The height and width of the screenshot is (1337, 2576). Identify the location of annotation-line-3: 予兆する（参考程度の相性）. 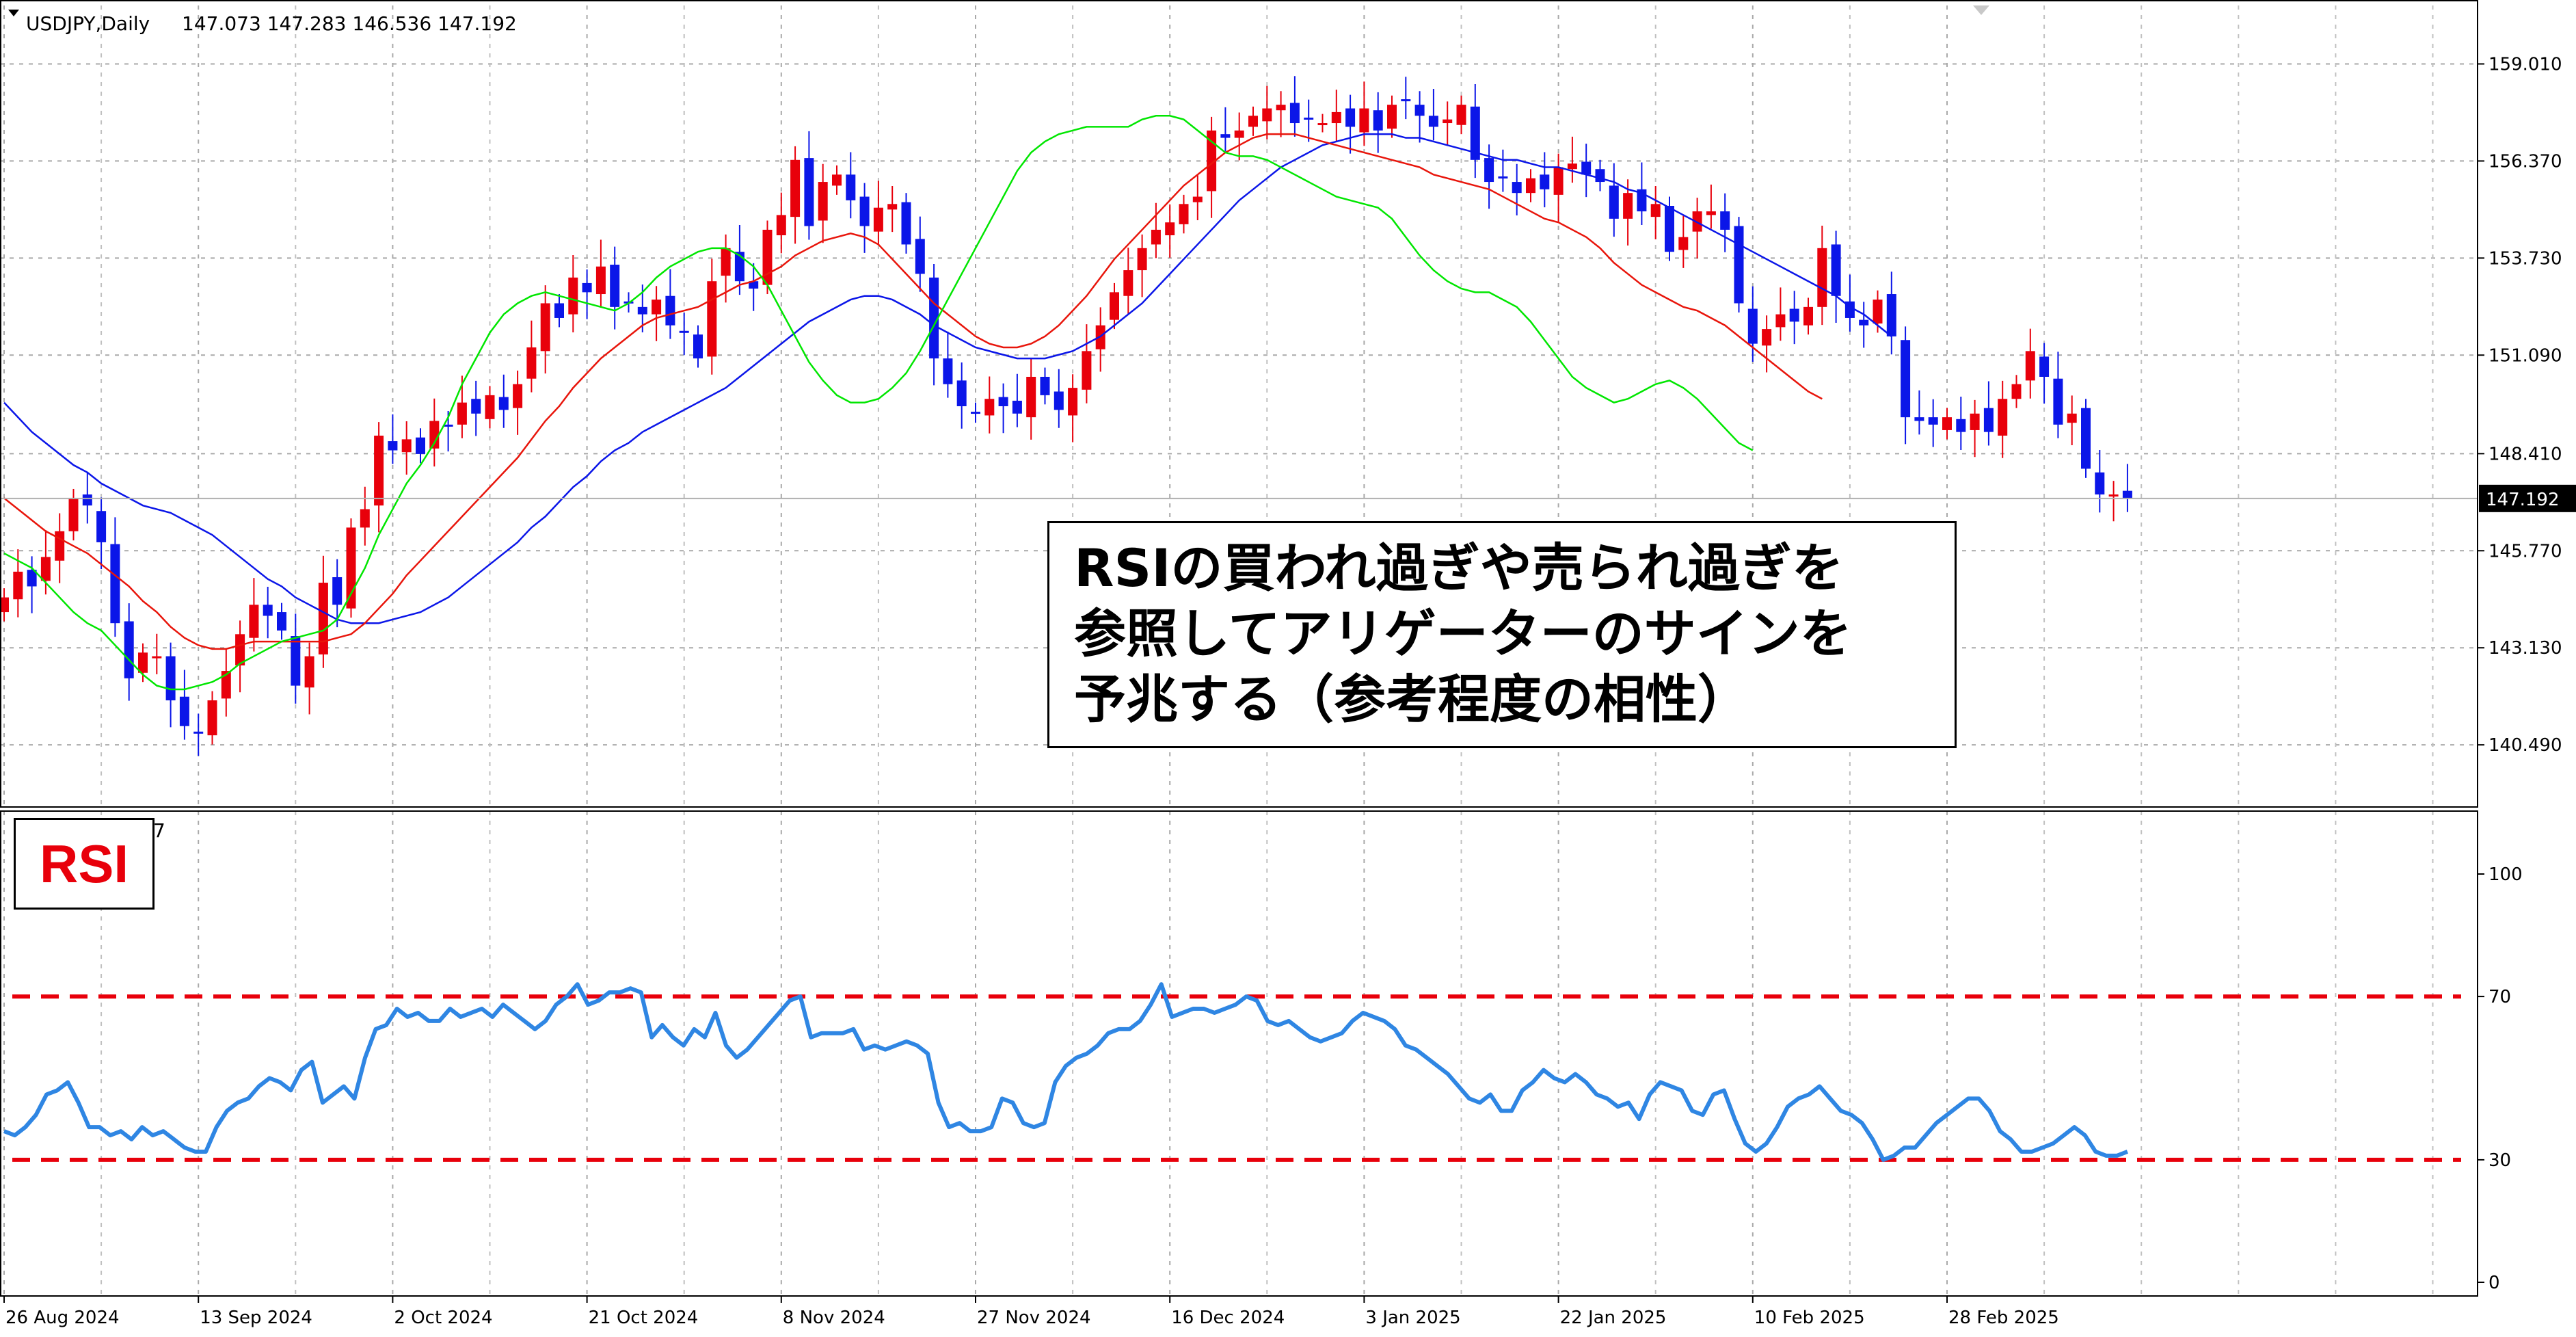
(1411, 699).